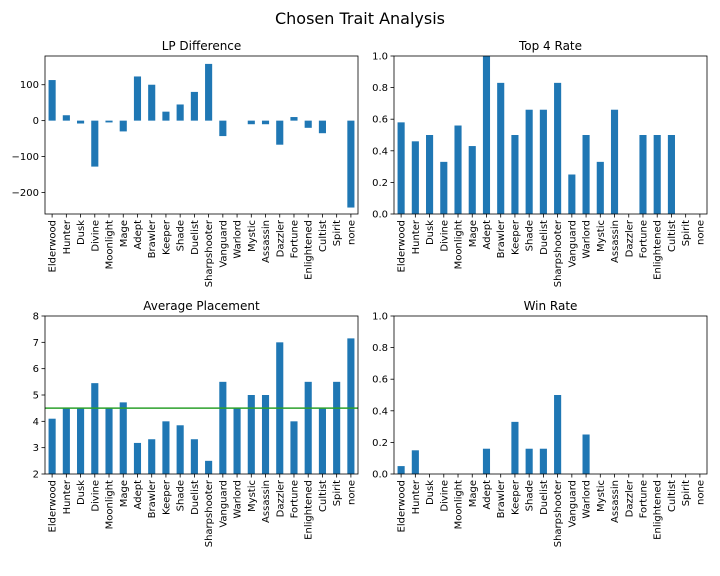 The width and height of the screenshot is (720, 576). Describe the element at coordinates (81, 492) in the screenshot. I see `x-tick-label: Dusk` at that location.